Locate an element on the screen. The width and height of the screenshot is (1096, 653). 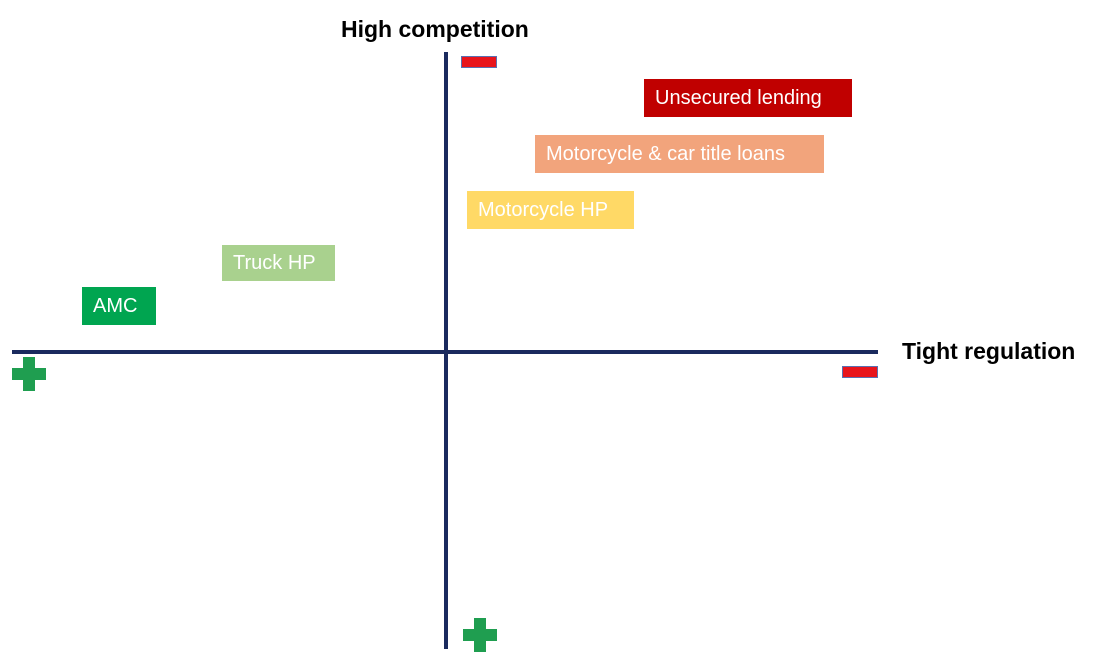
horizontal-axis is located at coordinates (445, 352).